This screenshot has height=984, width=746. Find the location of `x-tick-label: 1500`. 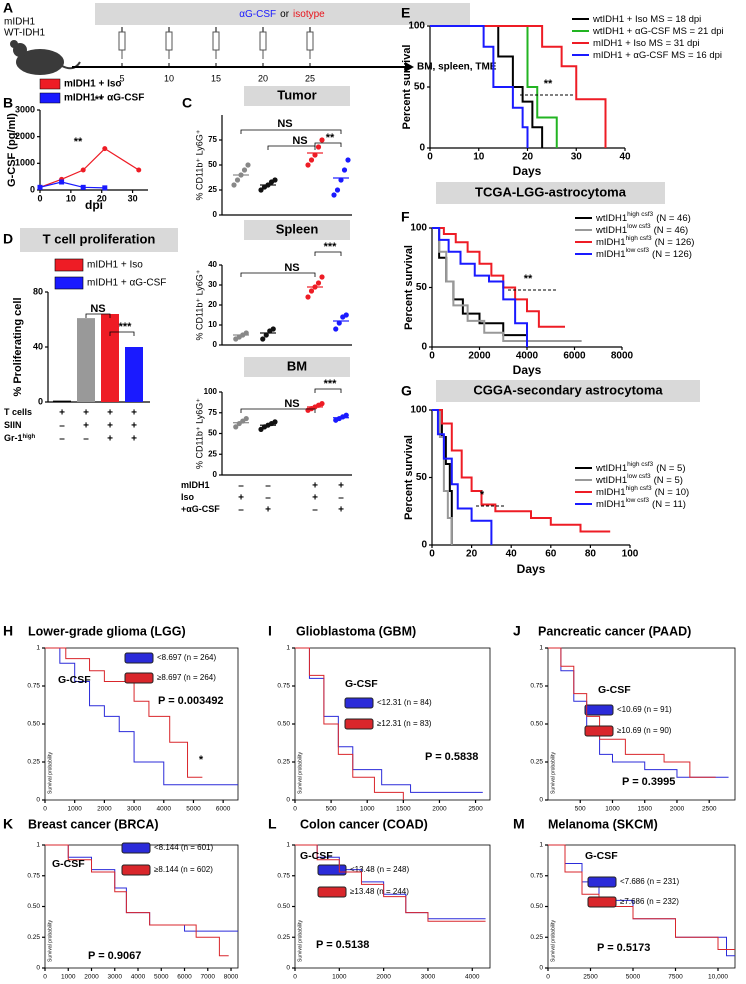

x-tick-label: 1500 is located at coordinates (403, 809).